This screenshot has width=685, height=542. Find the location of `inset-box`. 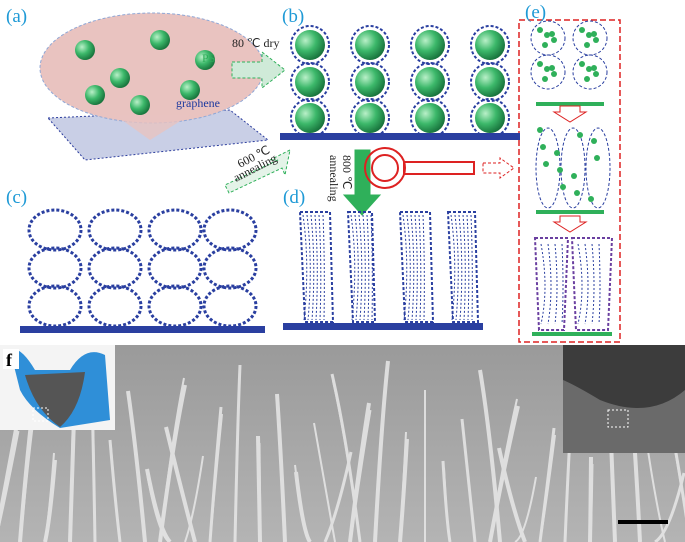

inset-box is located at coordinates (618, 418).